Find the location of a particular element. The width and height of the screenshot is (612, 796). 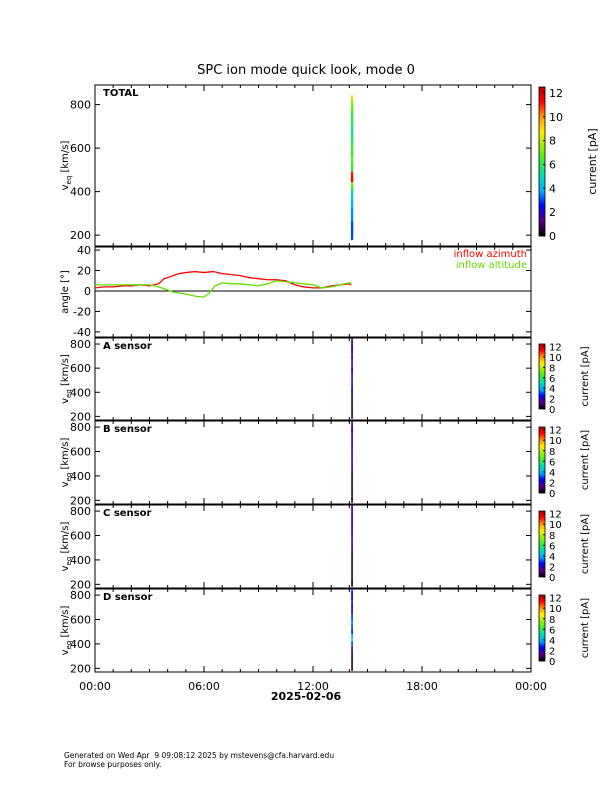

legend-entry: inflow altitude is located at coordinates (491, 265).